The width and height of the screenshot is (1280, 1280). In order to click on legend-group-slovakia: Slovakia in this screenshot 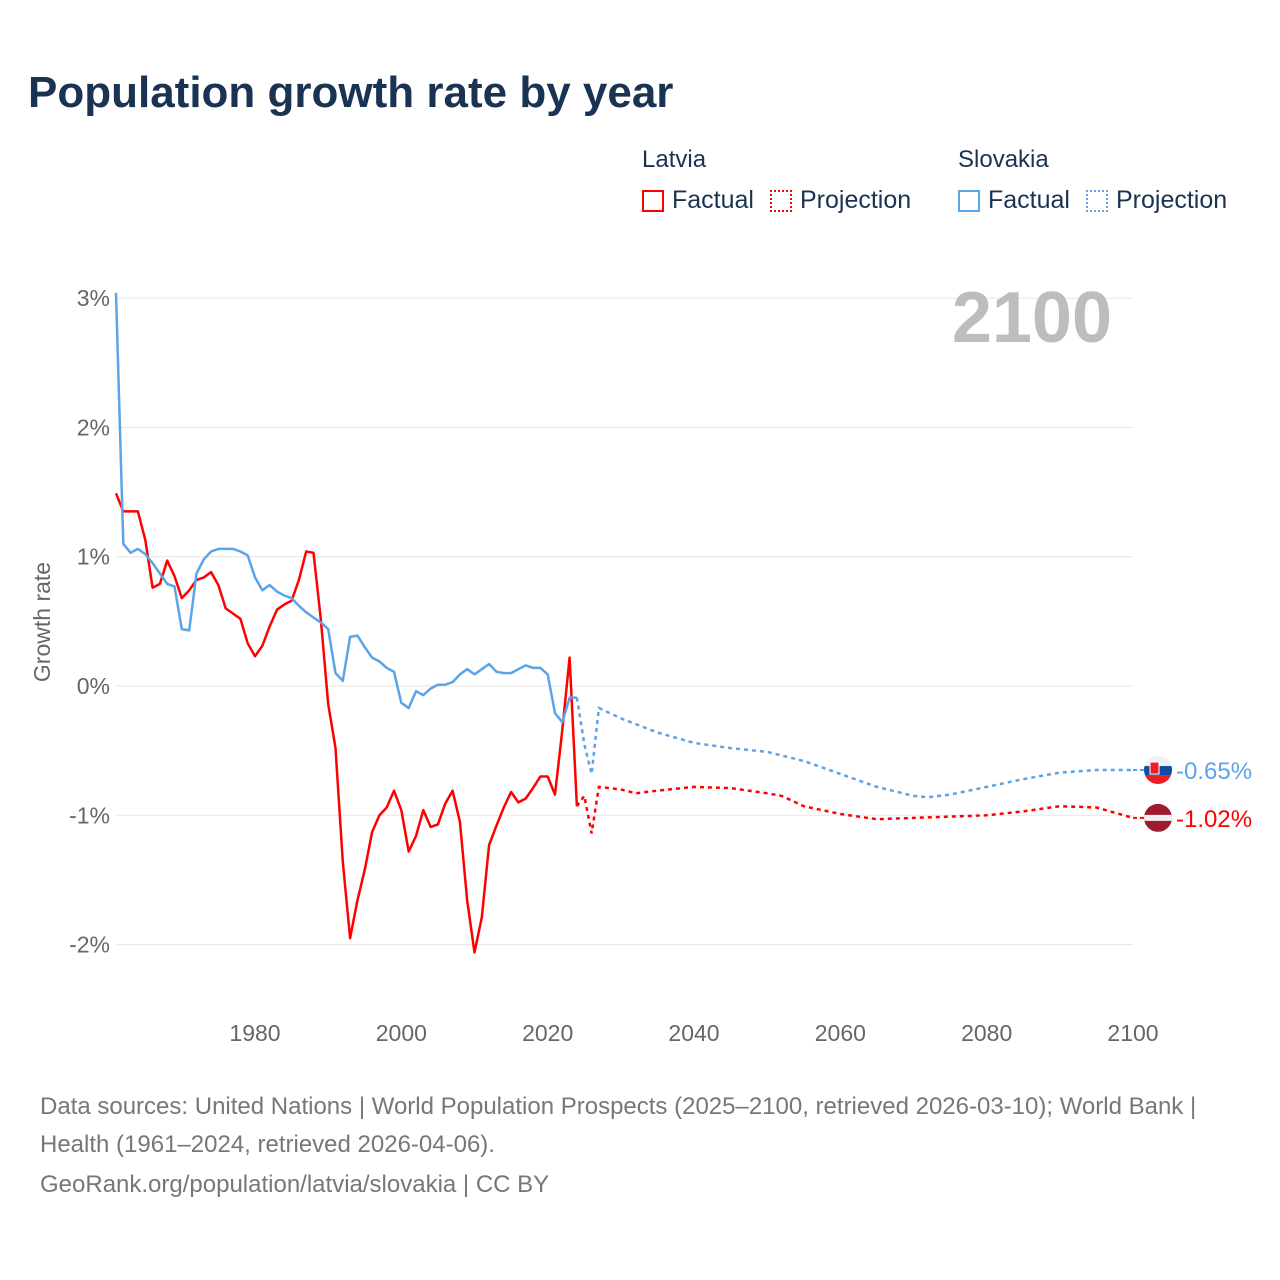, I will do `click(1003, 159)`.